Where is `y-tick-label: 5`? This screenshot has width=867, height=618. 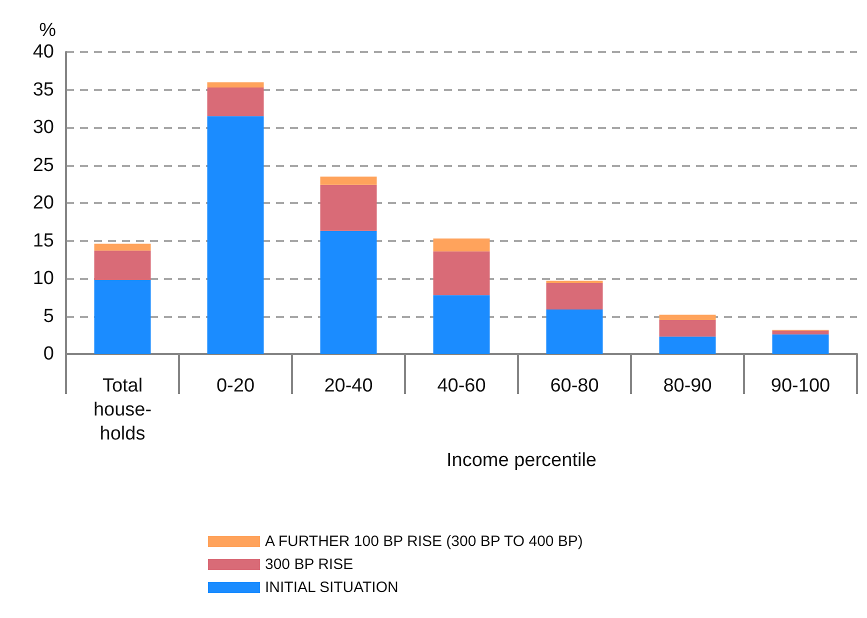
y-tick-label: 5 is located at coordinates (48, 316).